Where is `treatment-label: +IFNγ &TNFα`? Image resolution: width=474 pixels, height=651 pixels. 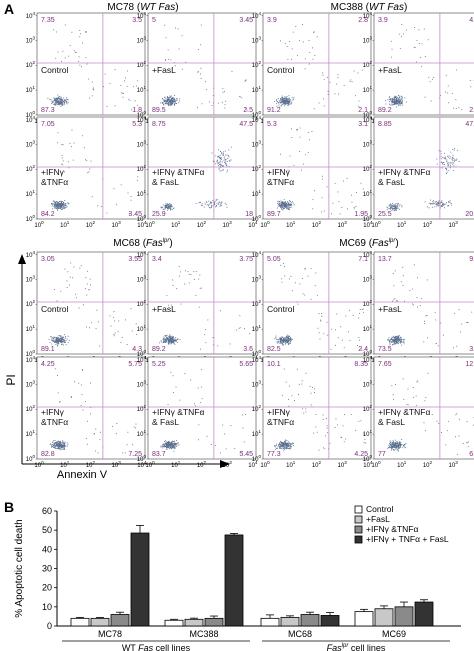 treatment-label: +IFNγ &TNFα is located at coordinates (404, 172).